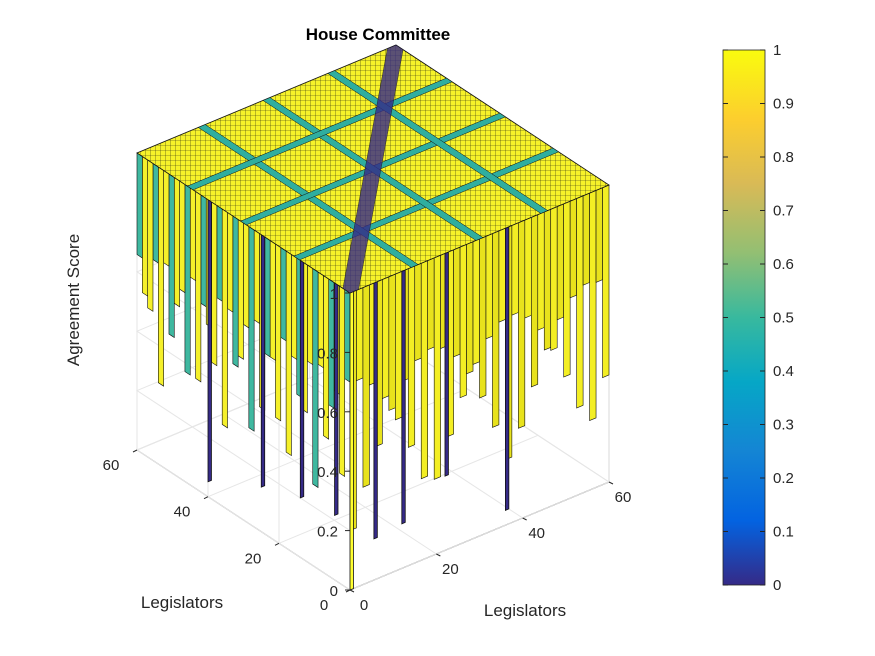 This screenshot has width=875, height=656. What do you see at coordinates (111, 465) in the screenshot?
I see `y-tick-label: 60` at bounding box center [111, 465].